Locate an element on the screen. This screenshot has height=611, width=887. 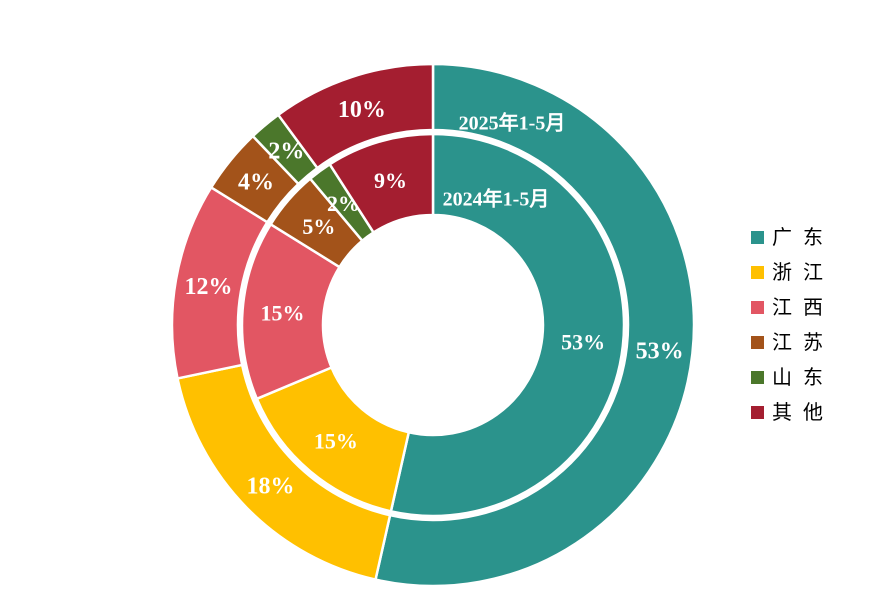
legend-label: 浙 江 is located at coordinates (797, 272).